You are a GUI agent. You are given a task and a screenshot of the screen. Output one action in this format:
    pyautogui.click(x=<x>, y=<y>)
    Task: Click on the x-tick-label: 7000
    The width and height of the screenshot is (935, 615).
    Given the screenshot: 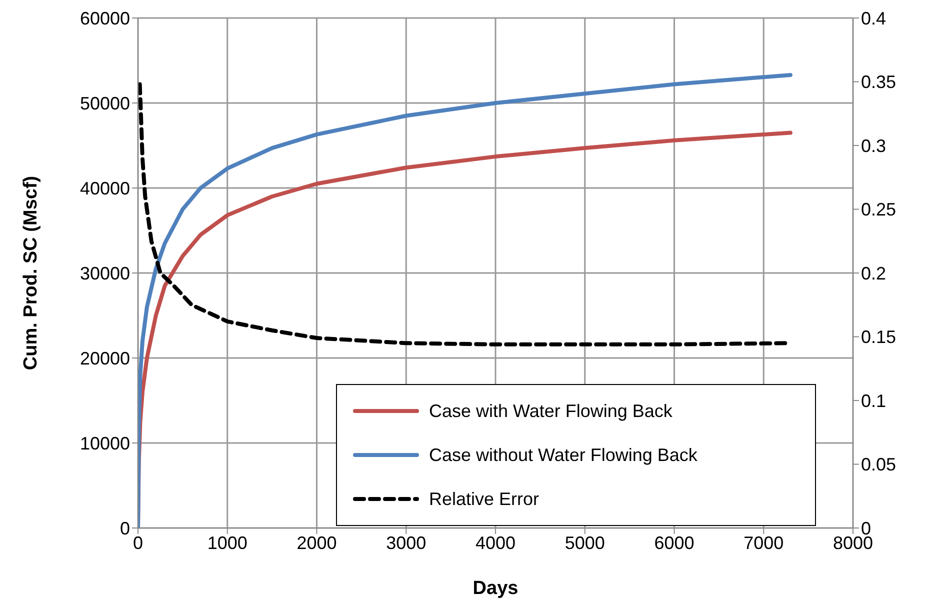 What is the action you would take?
    pyautogui.click(x=764, y=542)
    